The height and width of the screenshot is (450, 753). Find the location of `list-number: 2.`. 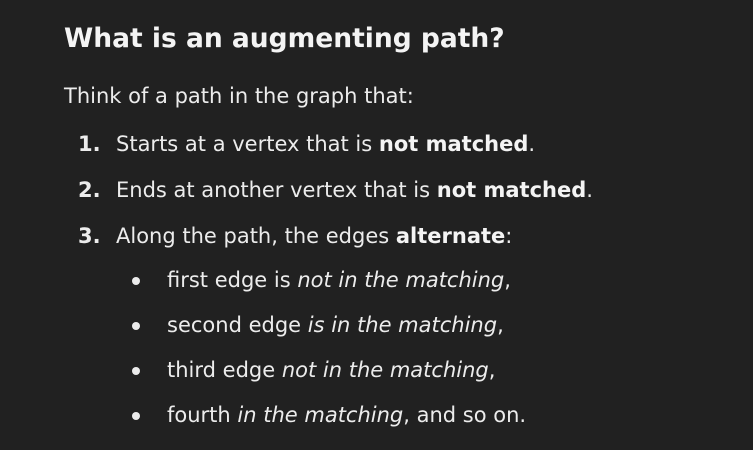

list-number: 2. is located at coordinates (89, 190).